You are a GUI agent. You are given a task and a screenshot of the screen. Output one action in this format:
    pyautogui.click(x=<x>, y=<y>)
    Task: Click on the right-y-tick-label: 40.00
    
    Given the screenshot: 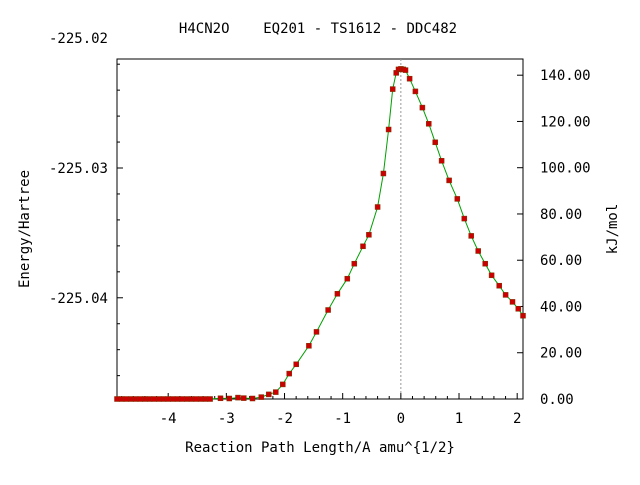 What is the action you would take?
    pyautogui.click(x=561, y=307)
    